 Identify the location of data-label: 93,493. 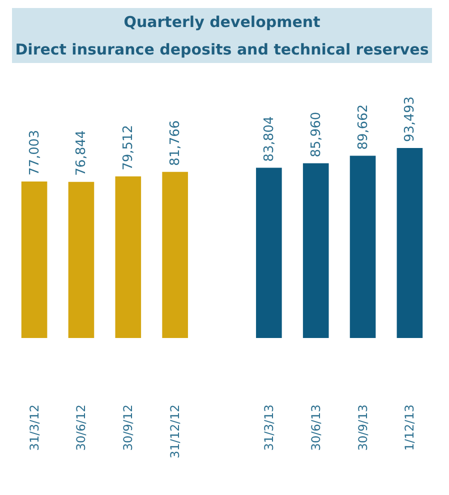
(410, 119).